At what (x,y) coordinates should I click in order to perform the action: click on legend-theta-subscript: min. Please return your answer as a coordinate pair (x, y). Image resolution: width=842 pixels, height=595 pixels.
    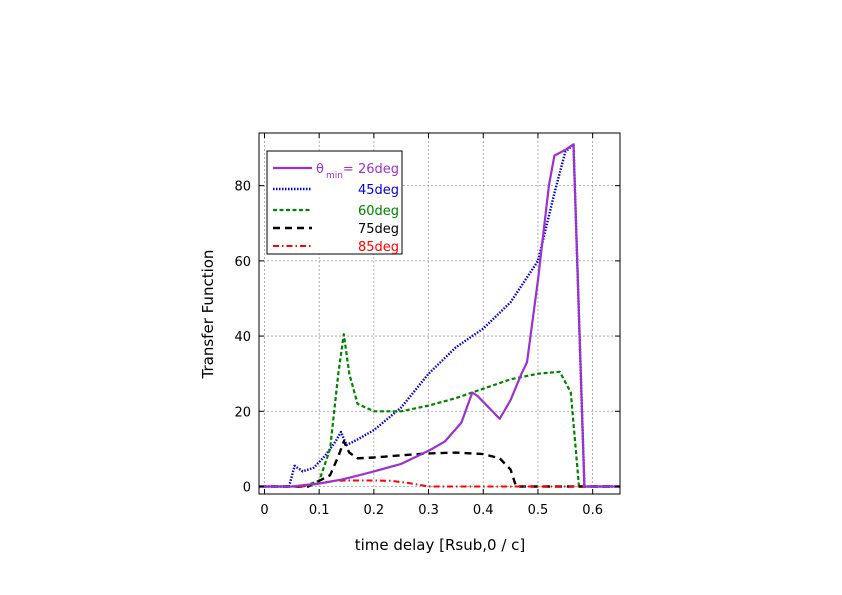
    Looking at the image, I should click on (334, 176).